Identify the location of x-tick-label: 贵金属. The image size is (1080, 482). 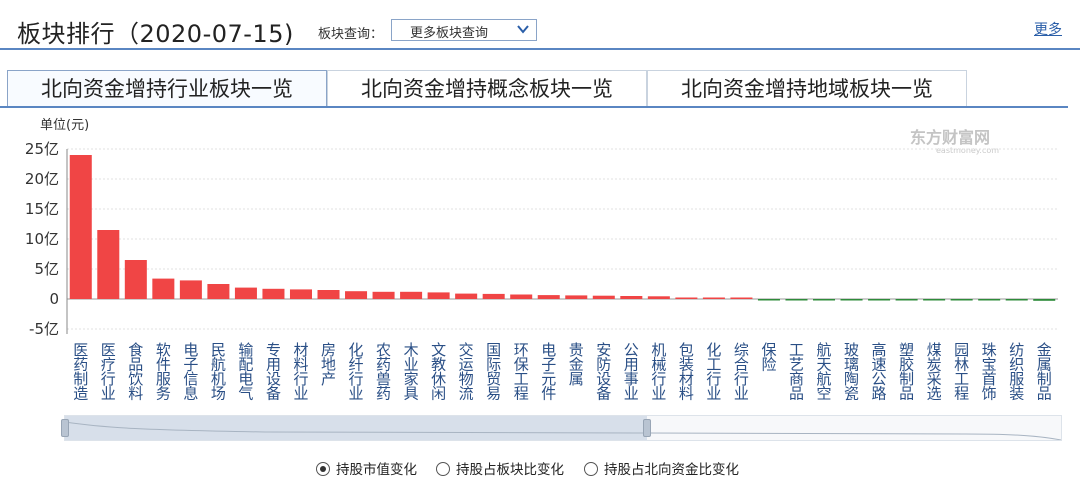
(576, 364).